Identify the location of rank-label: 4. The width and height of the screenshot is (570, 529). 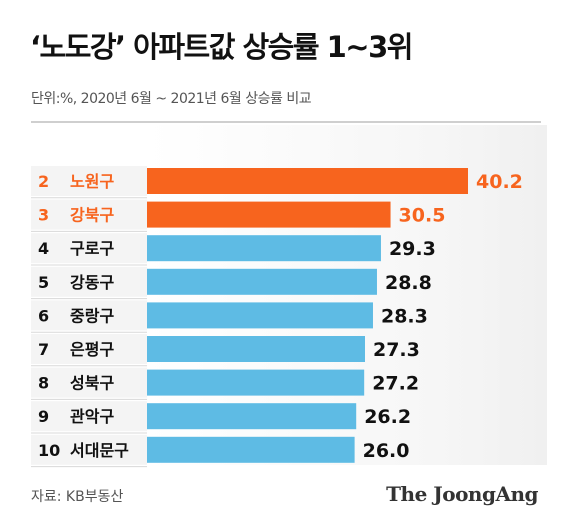
(43, 248).